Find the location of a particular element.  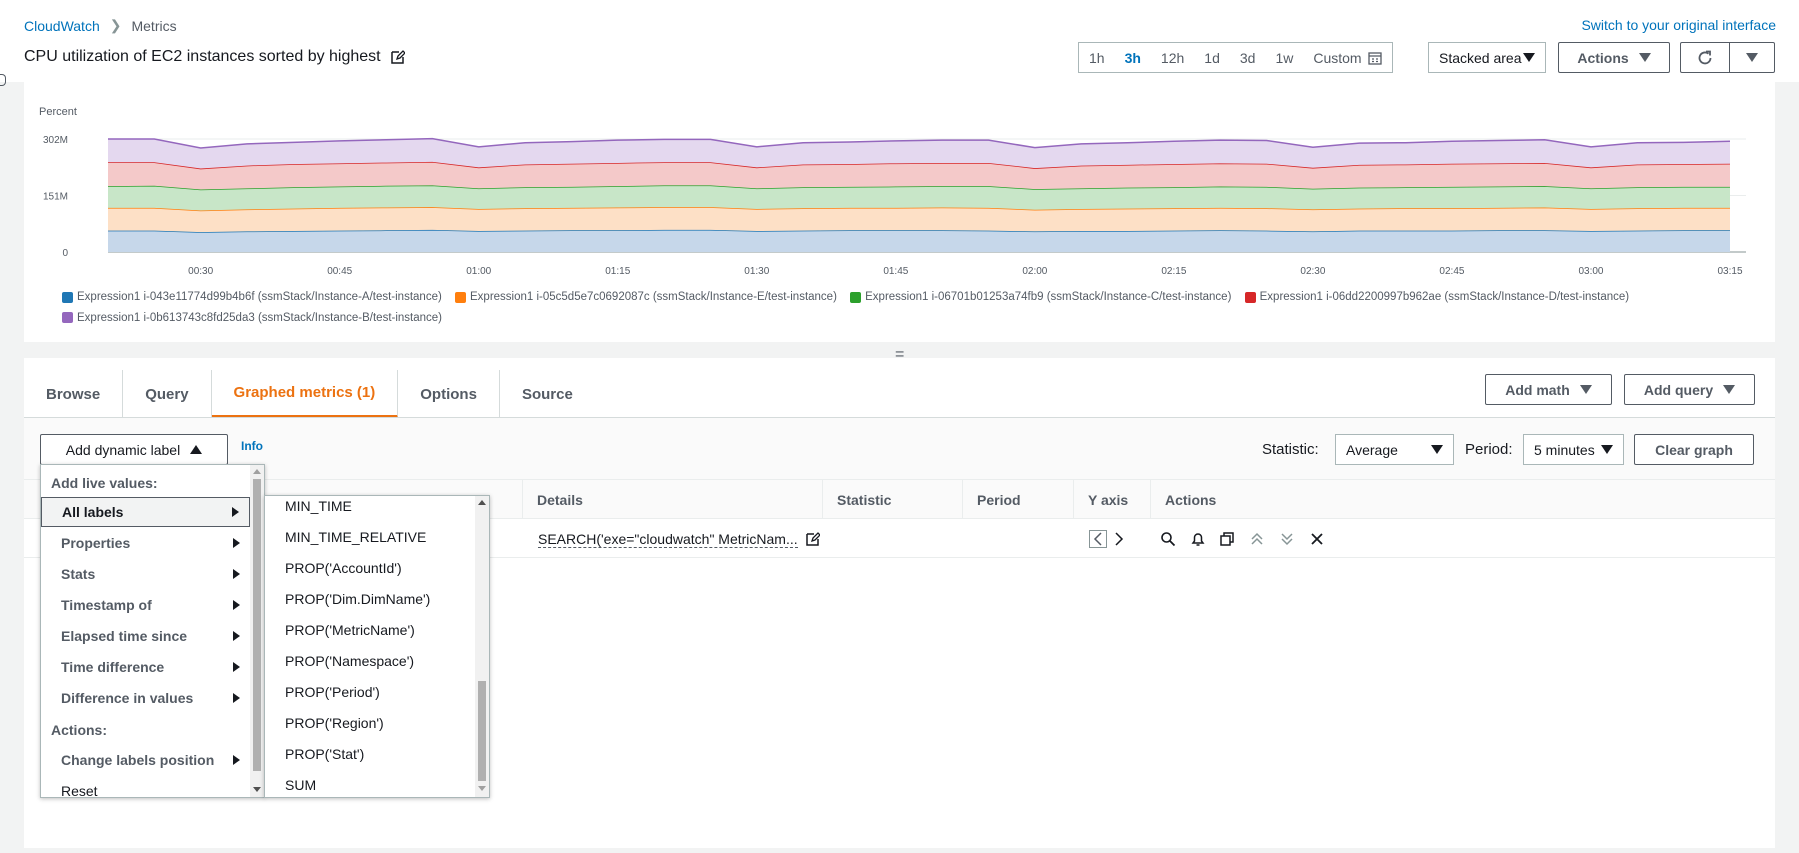

refresh-options-button is located at coordinates (1752, 57).